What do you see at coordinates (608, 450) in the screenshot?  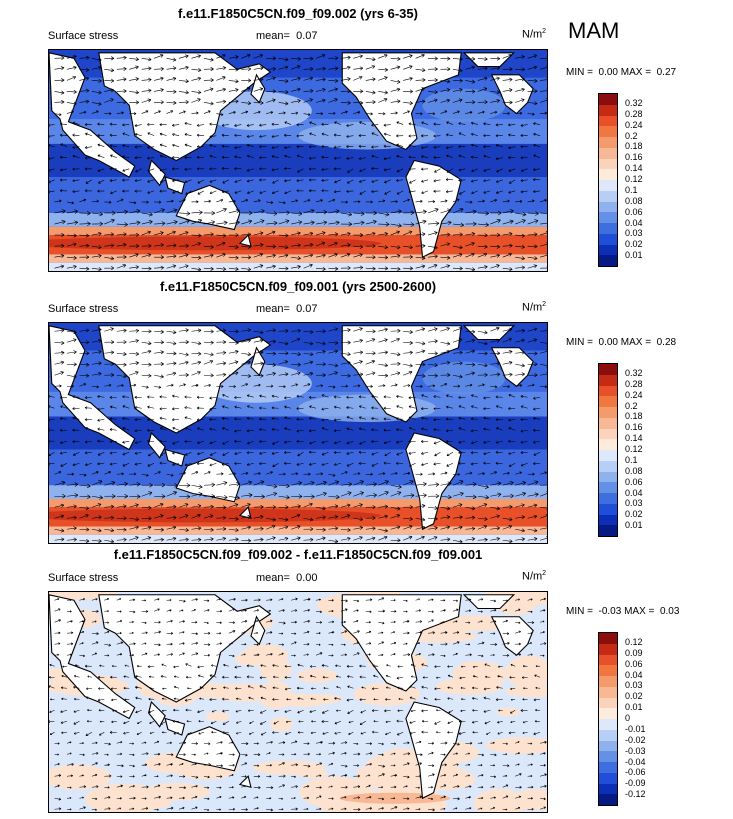 I see `panel-2-colorbar` at bounding box center [608, 450].